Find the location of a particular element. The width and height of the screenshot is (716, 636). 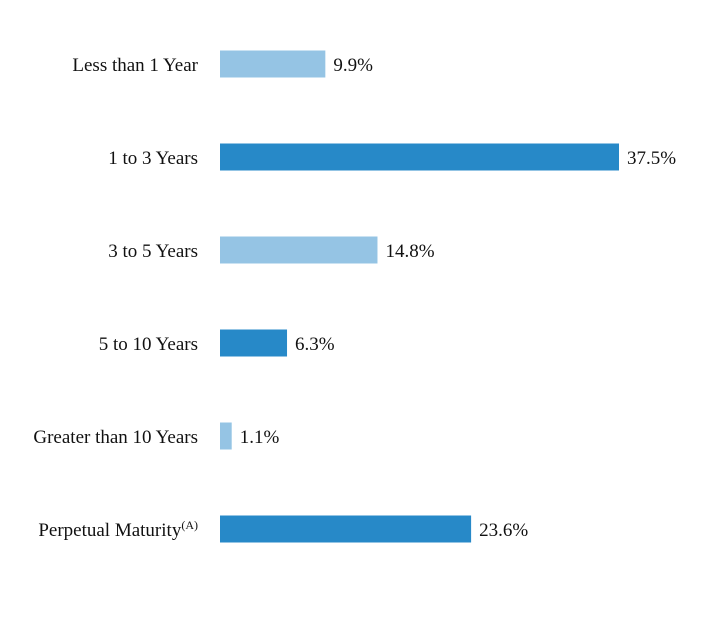

value-label: 9.9% is located at coordinates (353, 65).